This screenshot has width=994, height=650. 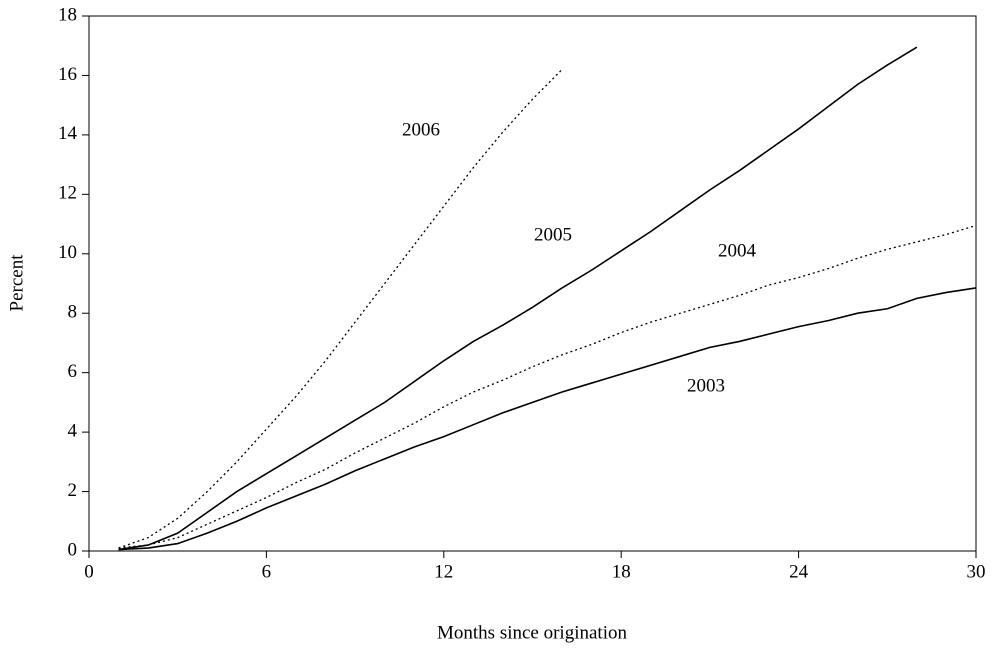 What do you see at coordinates (621, 571) in the screenshot?
I see `x-tick-label: 18` at bounding box center [621, 571].